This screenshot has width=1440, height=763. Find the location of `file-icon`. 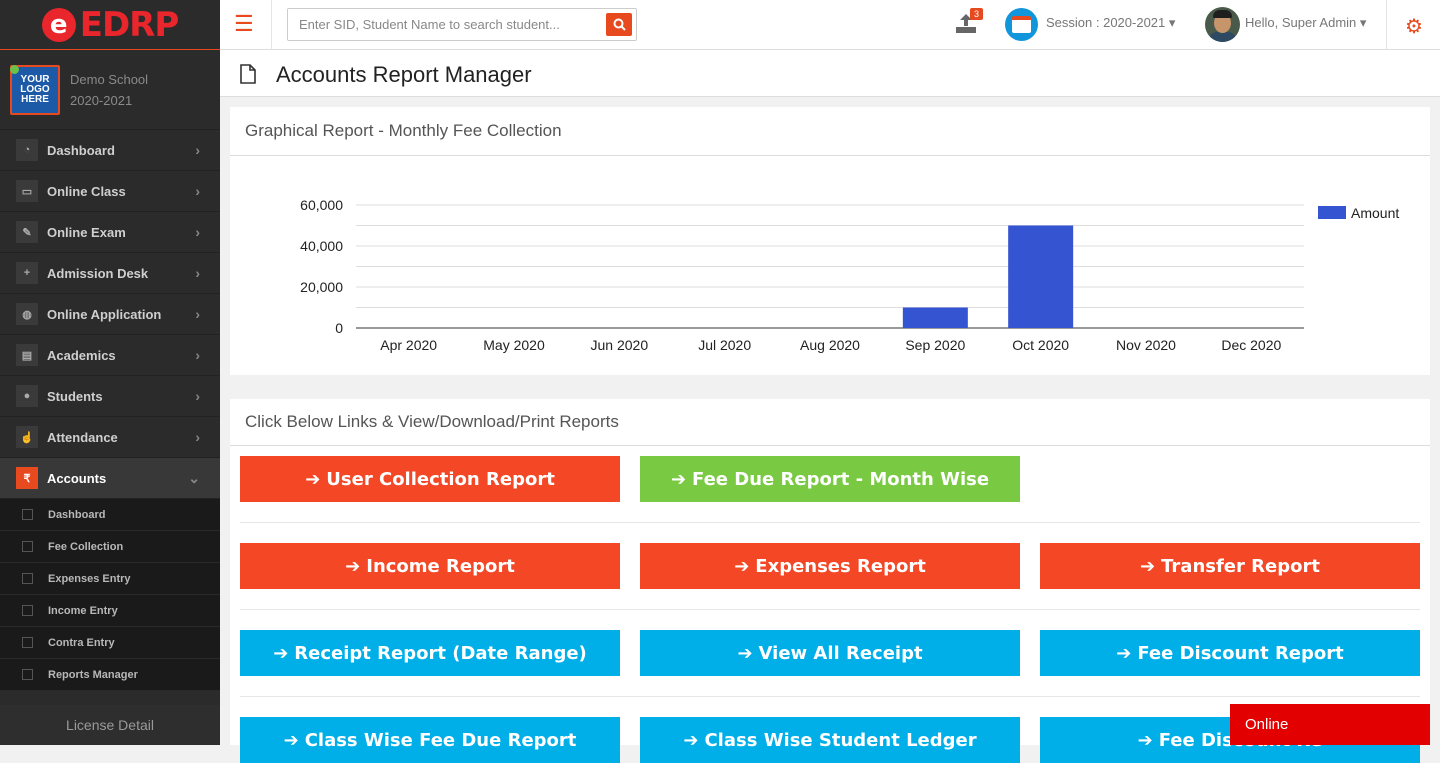

file-icon is located at coordinates (248, 74).